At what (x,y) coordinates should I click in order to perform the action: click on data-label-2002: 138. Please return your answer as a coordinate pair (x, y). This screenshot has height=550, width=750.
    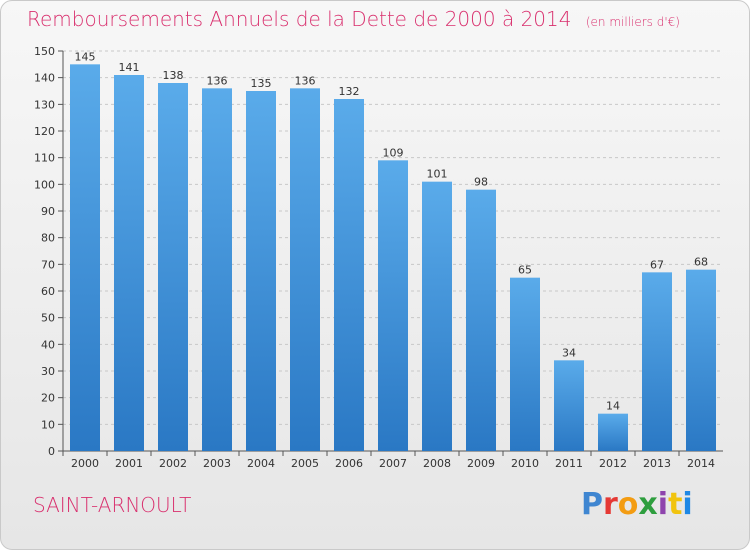
    Looking at the image, I should click on (173, 75).